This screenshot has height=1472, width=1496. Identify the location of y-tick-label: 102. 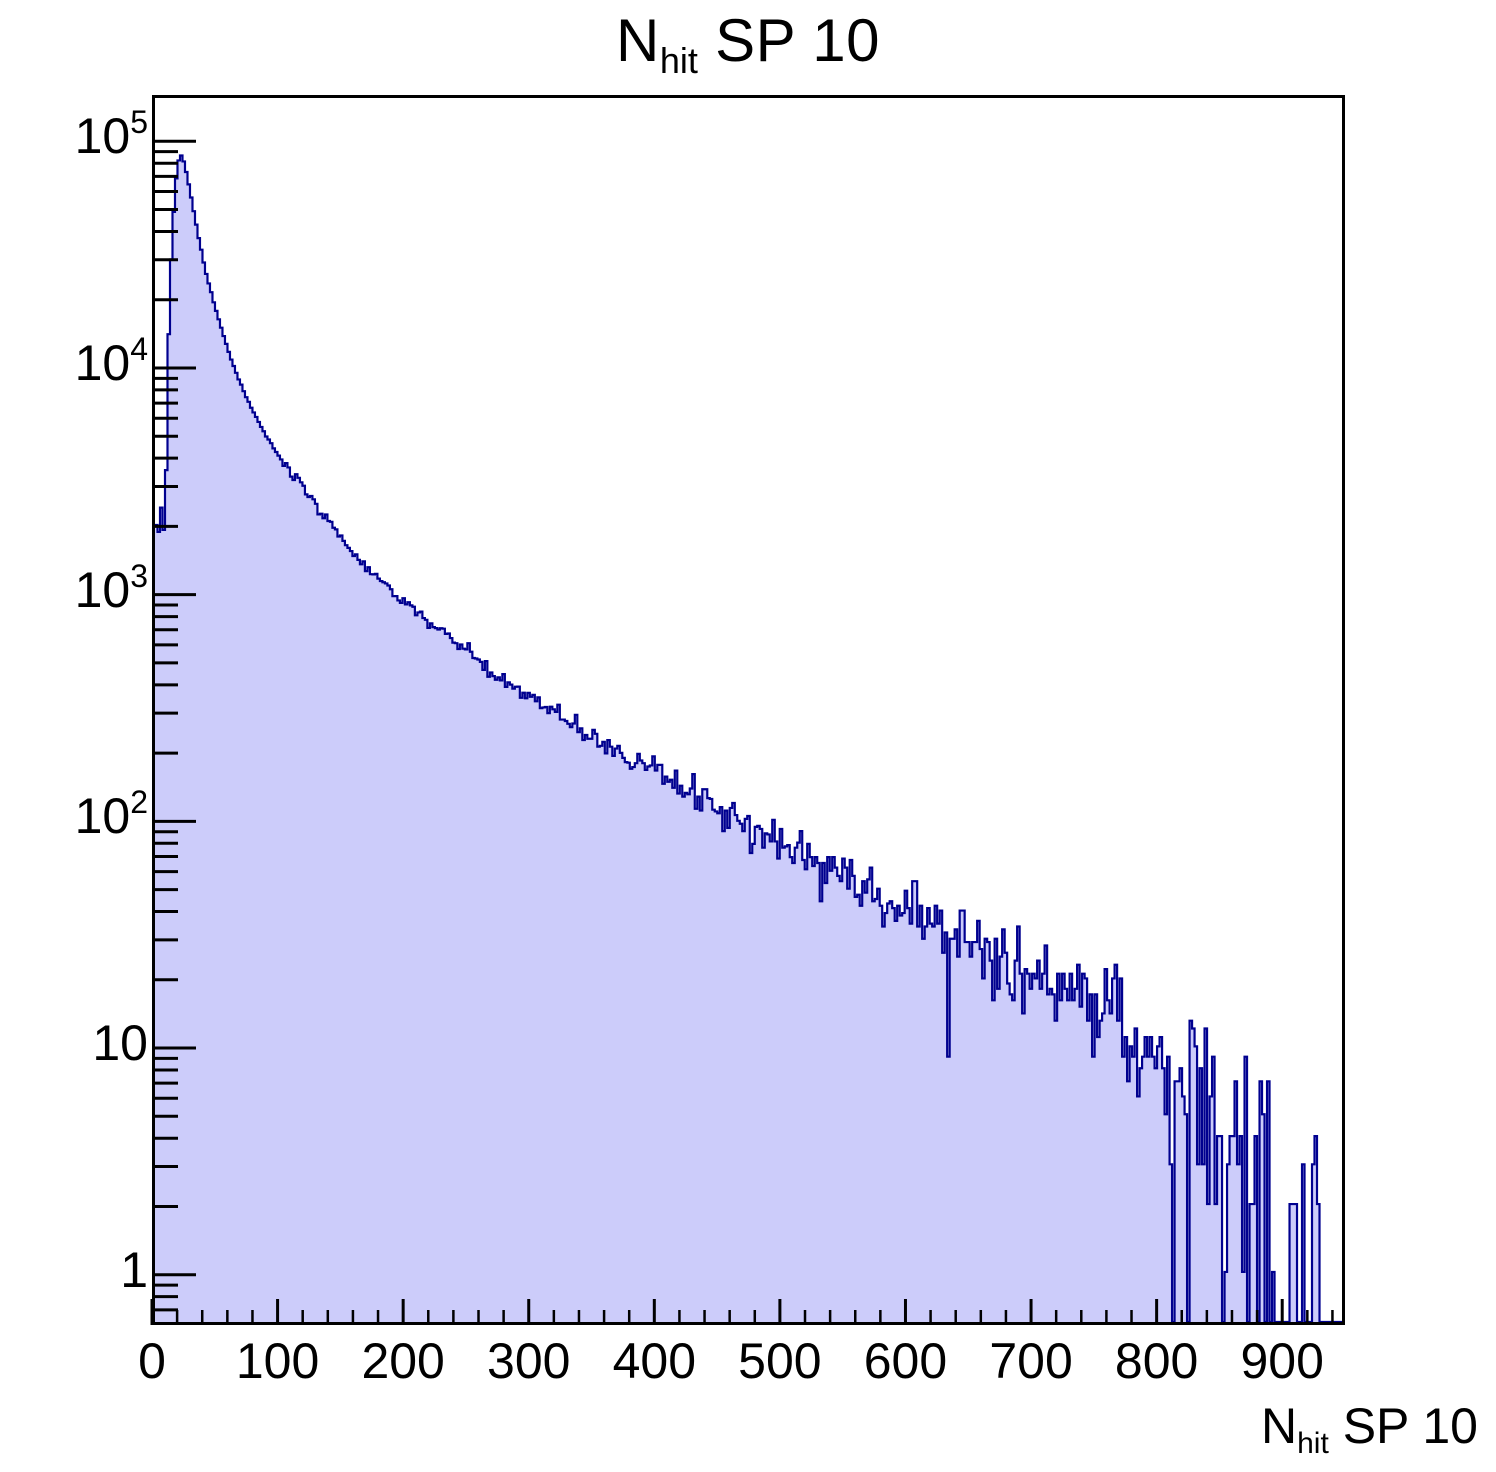
(82, 815).